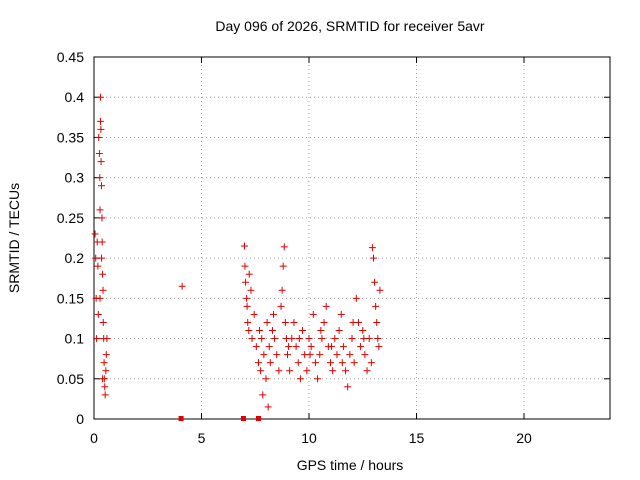 This screenshot has height=480, width=640. I want to click on y-tick-label: 0.05, so click(70, 379).